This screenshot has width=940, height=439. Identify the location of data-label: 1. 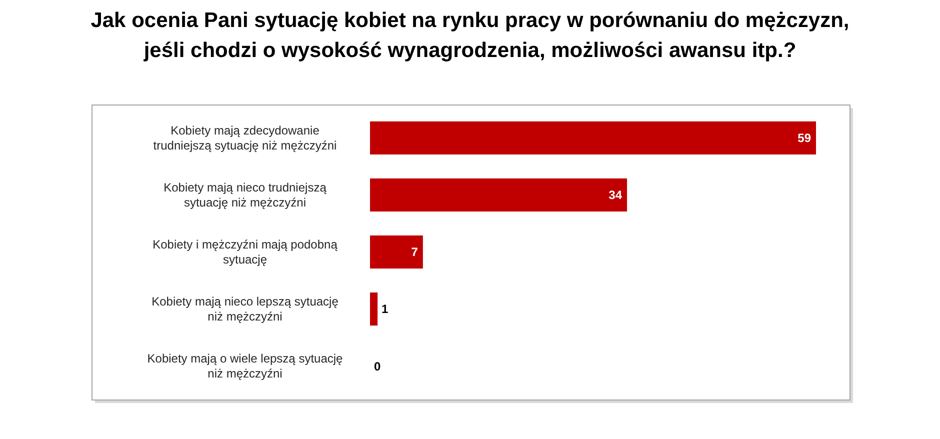
(385, 309).